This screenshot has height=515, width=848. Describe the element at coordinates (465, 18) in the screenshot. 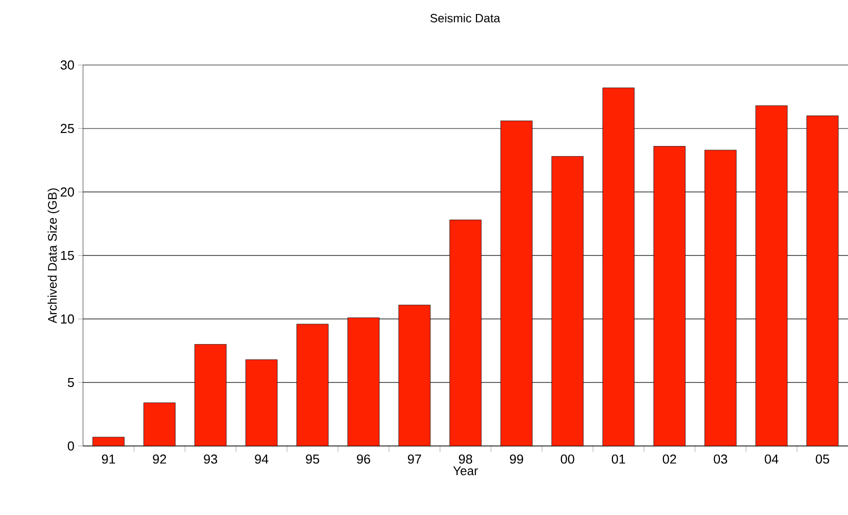

I see `chart-title: Seismic Data` at that location.